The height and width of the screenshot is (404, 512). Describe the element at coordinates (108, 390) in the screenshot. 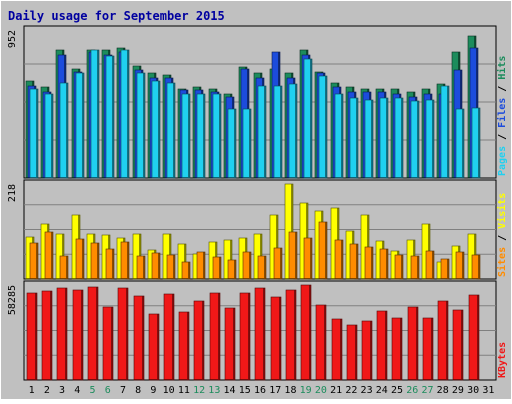

I see `x-tick-label: 6` at that location.